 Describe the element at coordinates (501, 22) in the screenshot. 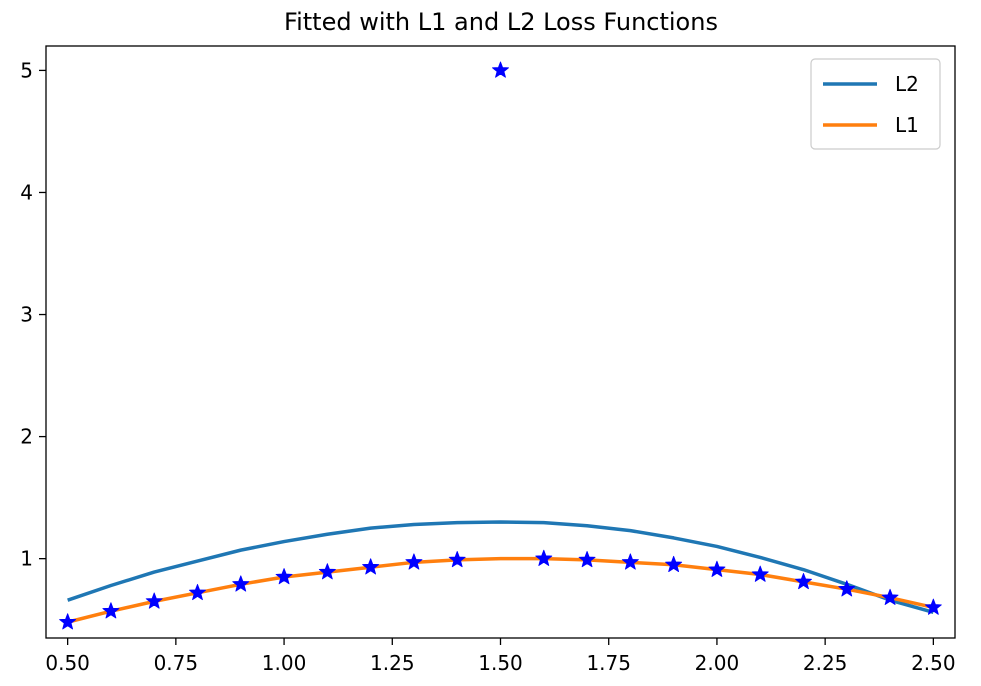

I see `chart-title: Fitted with L1 and L2 Loss Functions` at that location.